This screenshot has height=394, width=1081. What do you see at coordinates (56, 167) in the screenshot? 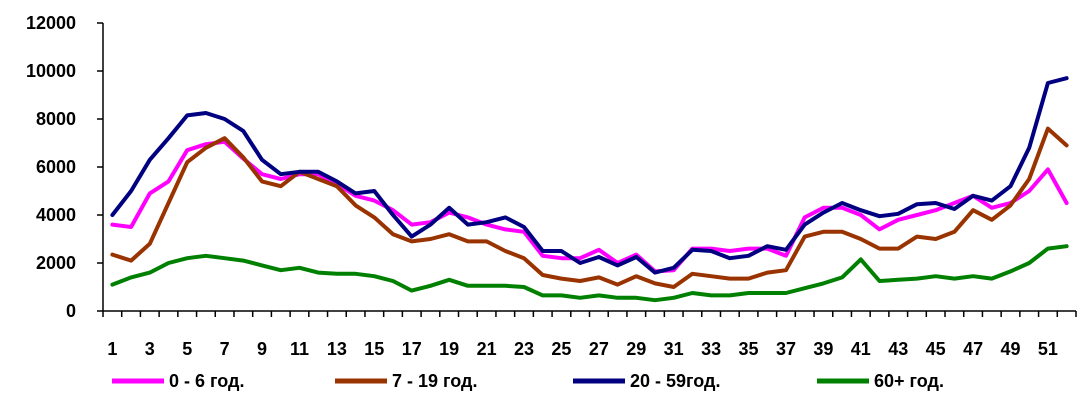
I see `y-tick-label: 6000` at bounding box center [56, 167].